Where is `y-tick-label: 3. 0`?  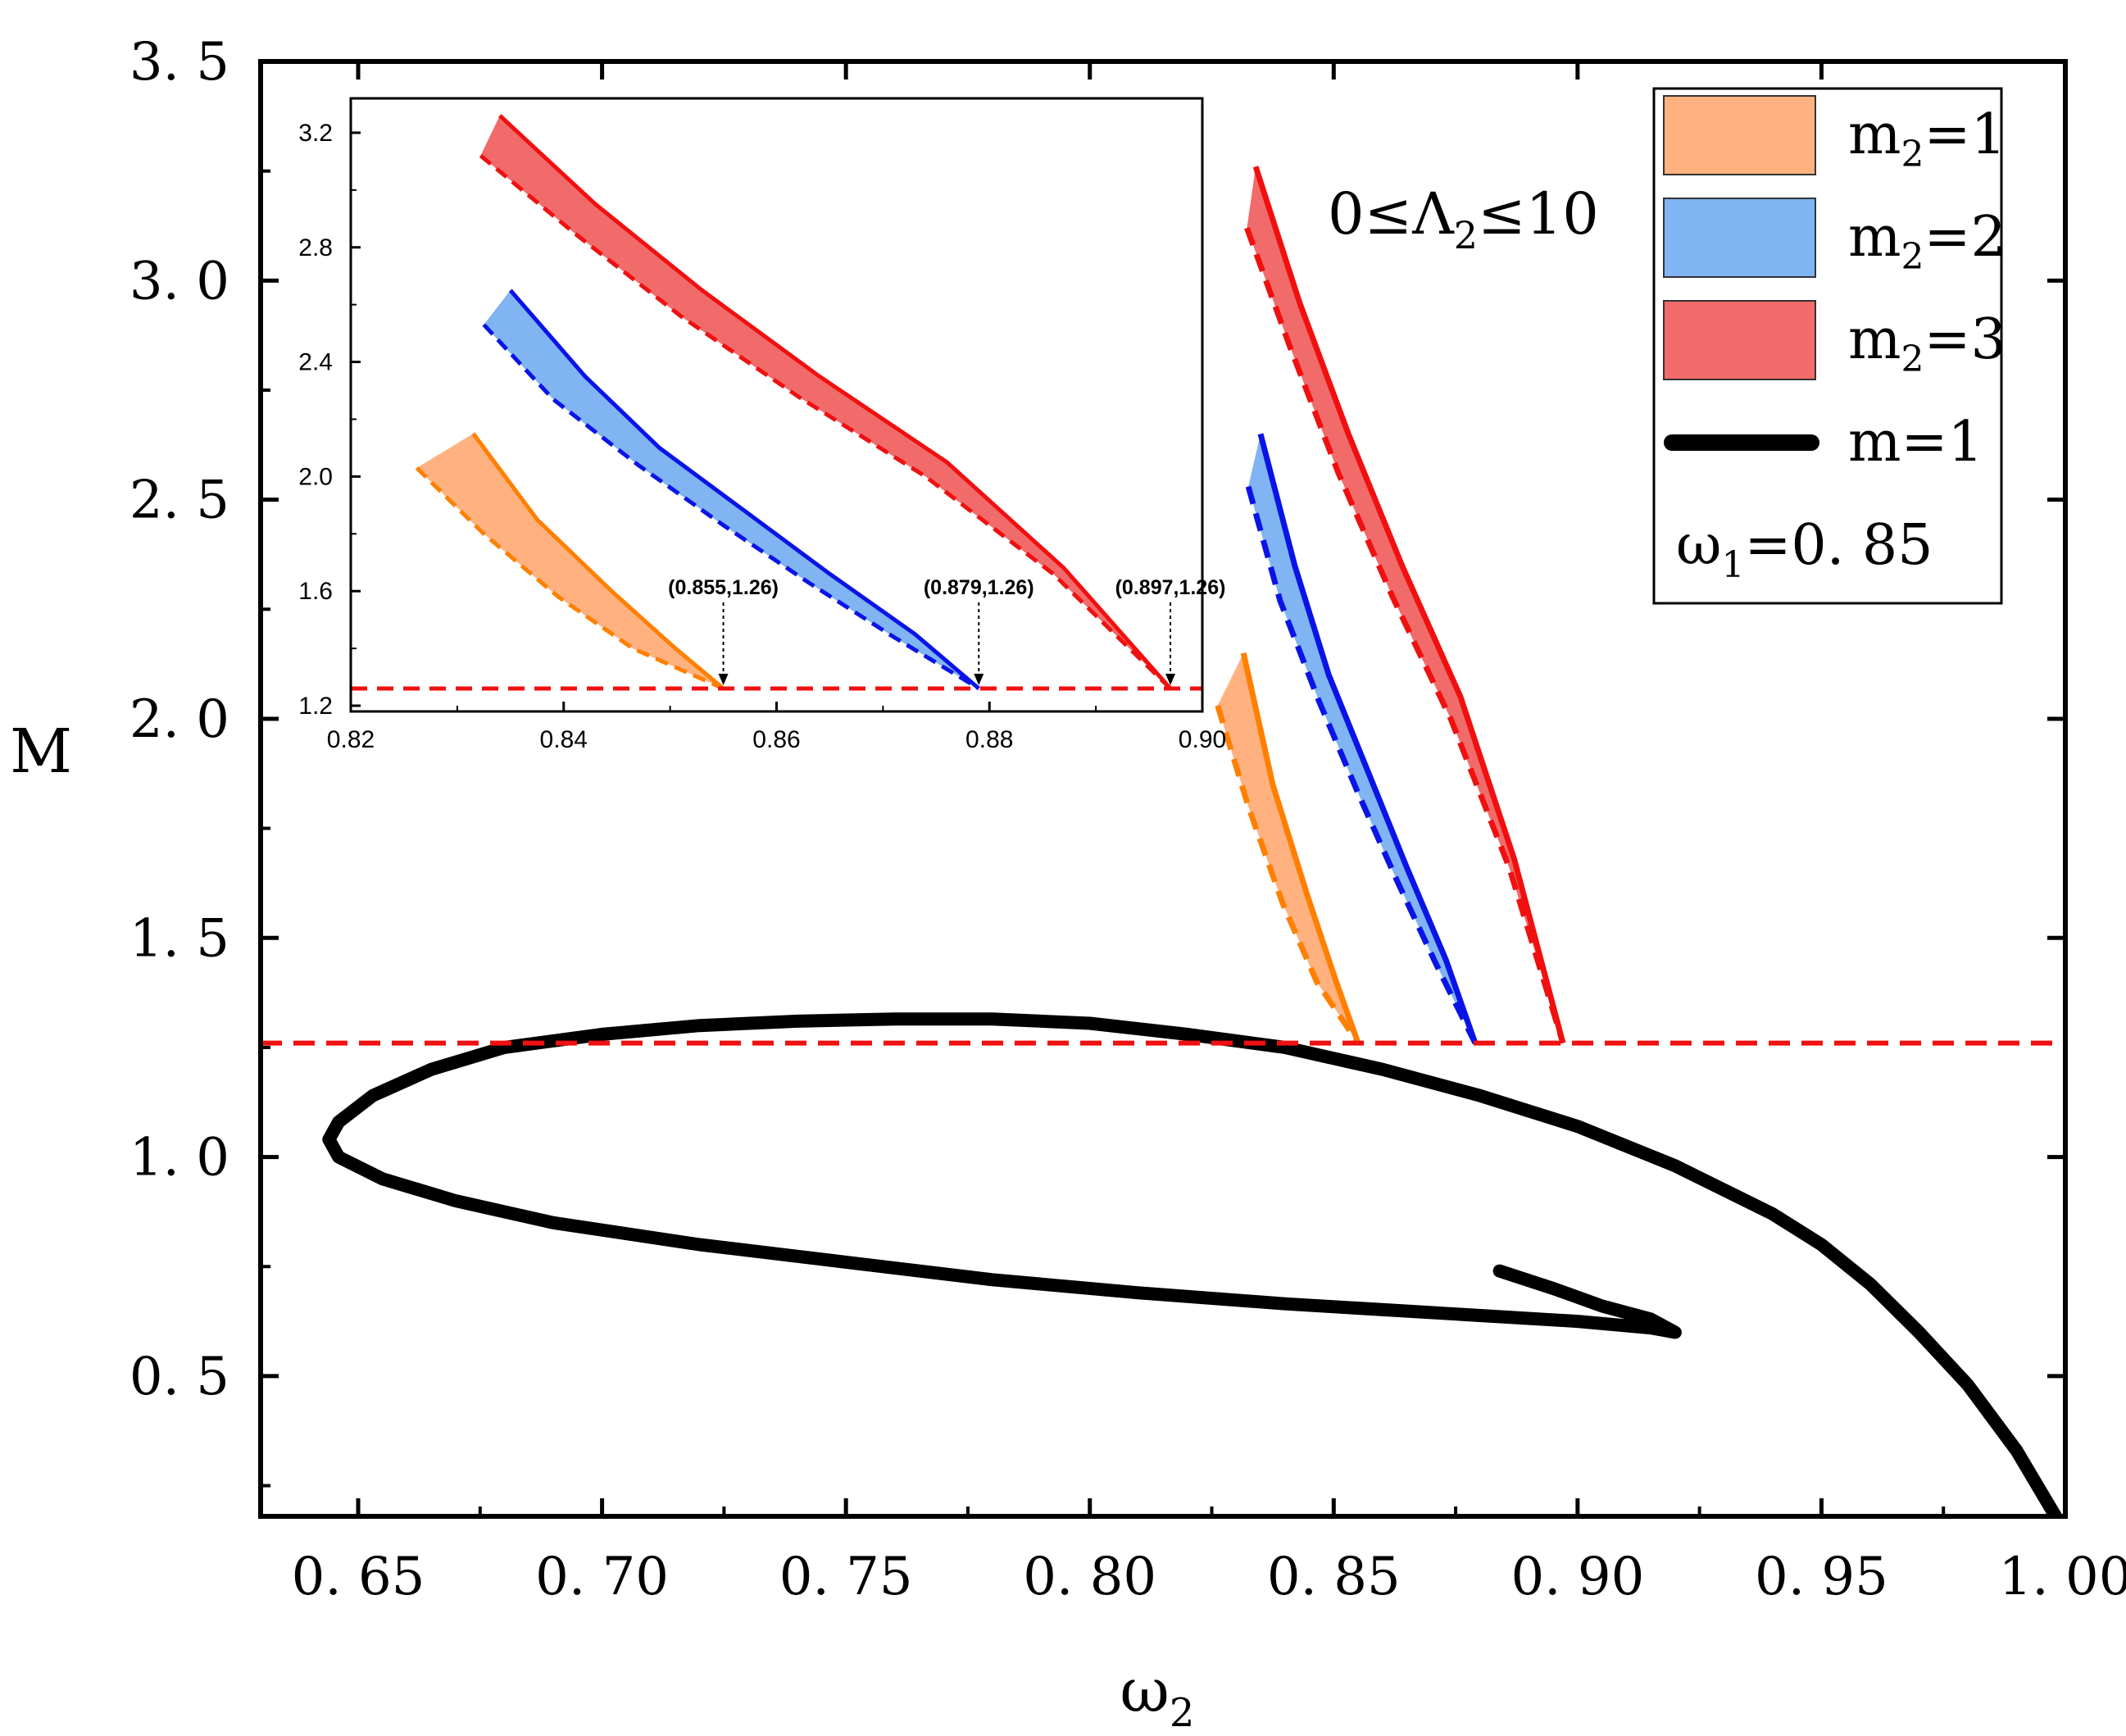
y-tick-label: 3. 0 is located at coordinates (179, 281).